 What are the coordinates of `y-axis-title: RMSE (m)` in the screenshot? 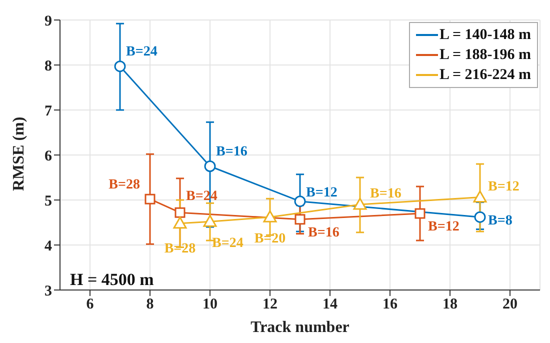 It's located at (19, 153).